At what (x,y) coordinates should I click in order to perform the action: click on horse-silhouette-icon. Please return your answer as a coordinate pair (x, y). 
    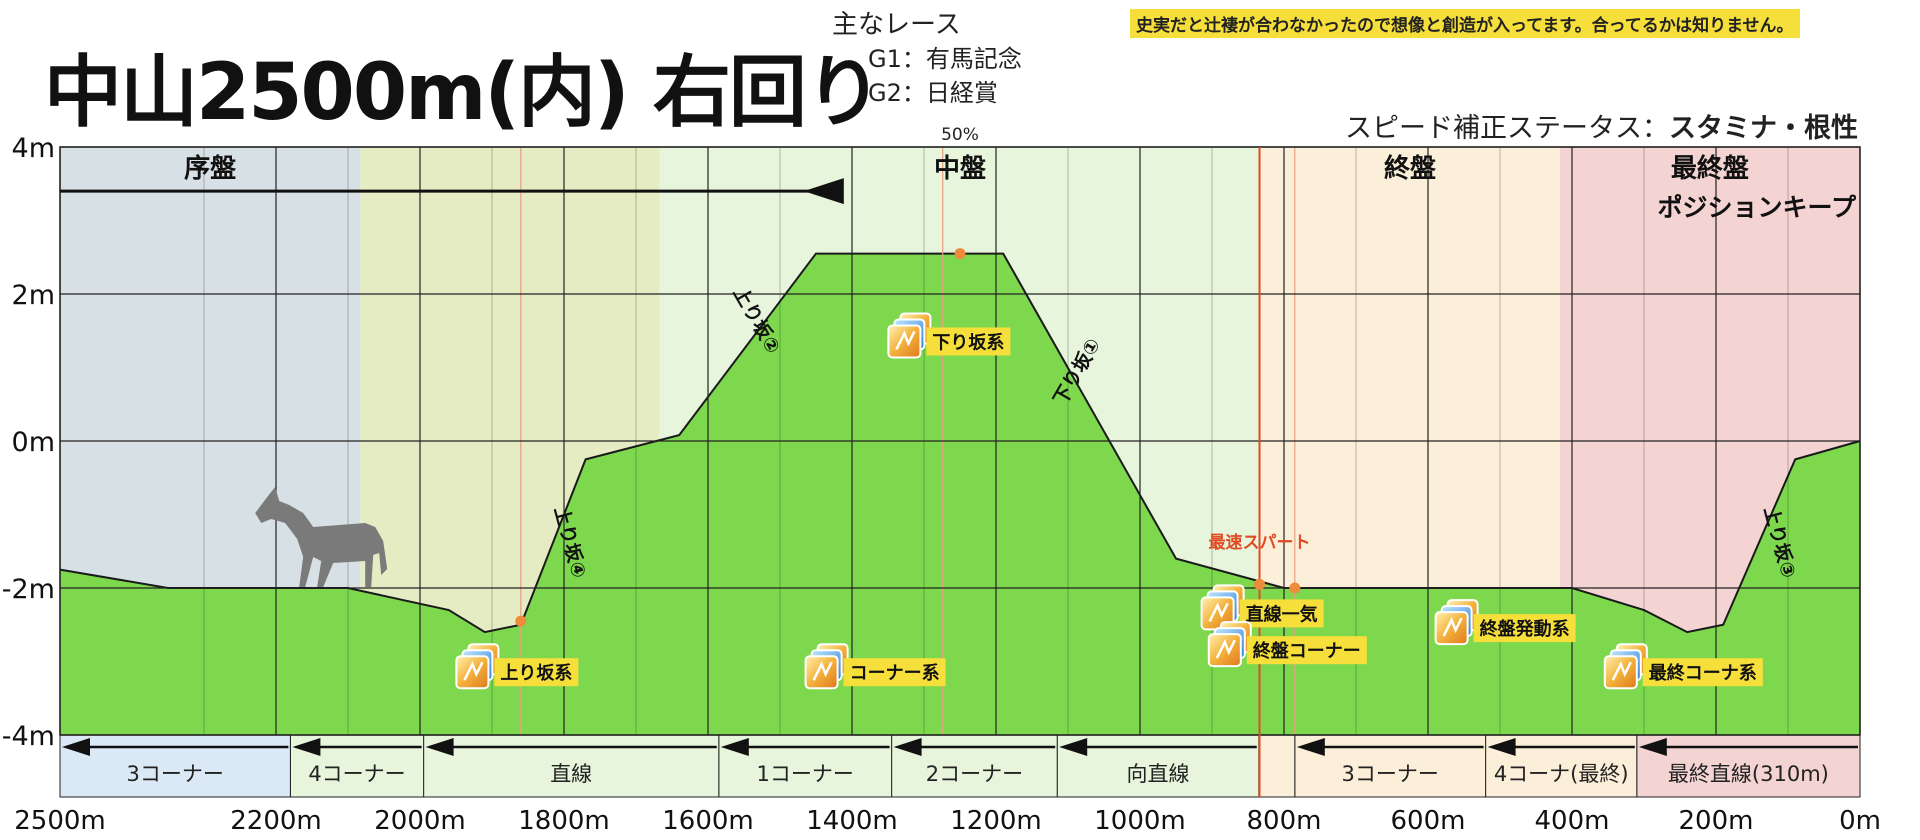
    Looking at the image, I should click on (321, 537).